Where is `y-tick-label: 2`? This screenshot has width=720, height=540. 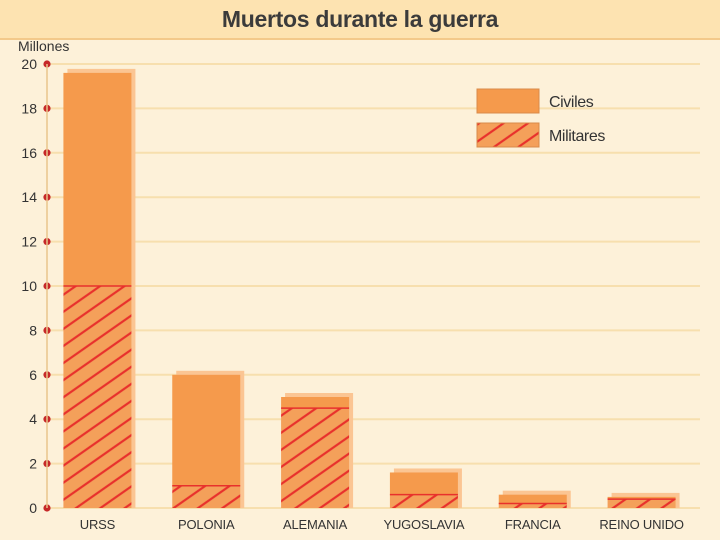
y-tick-label: 2 is located at coordinates (33, 464).